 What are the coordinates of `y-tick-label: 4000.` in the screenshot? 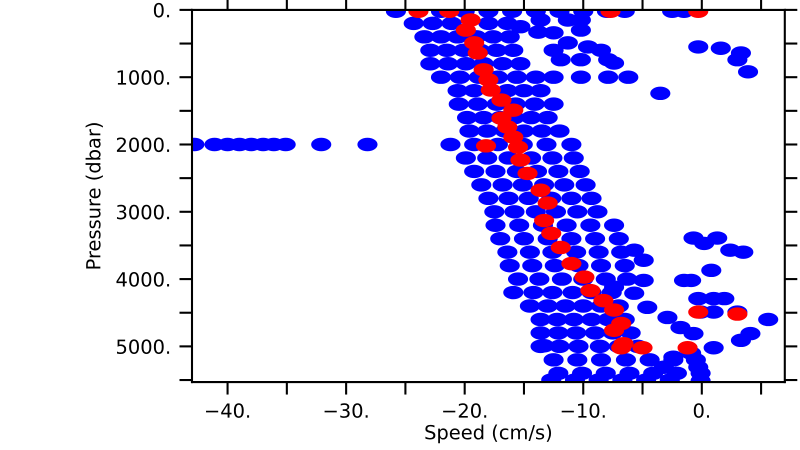 It's located at (143, 279).